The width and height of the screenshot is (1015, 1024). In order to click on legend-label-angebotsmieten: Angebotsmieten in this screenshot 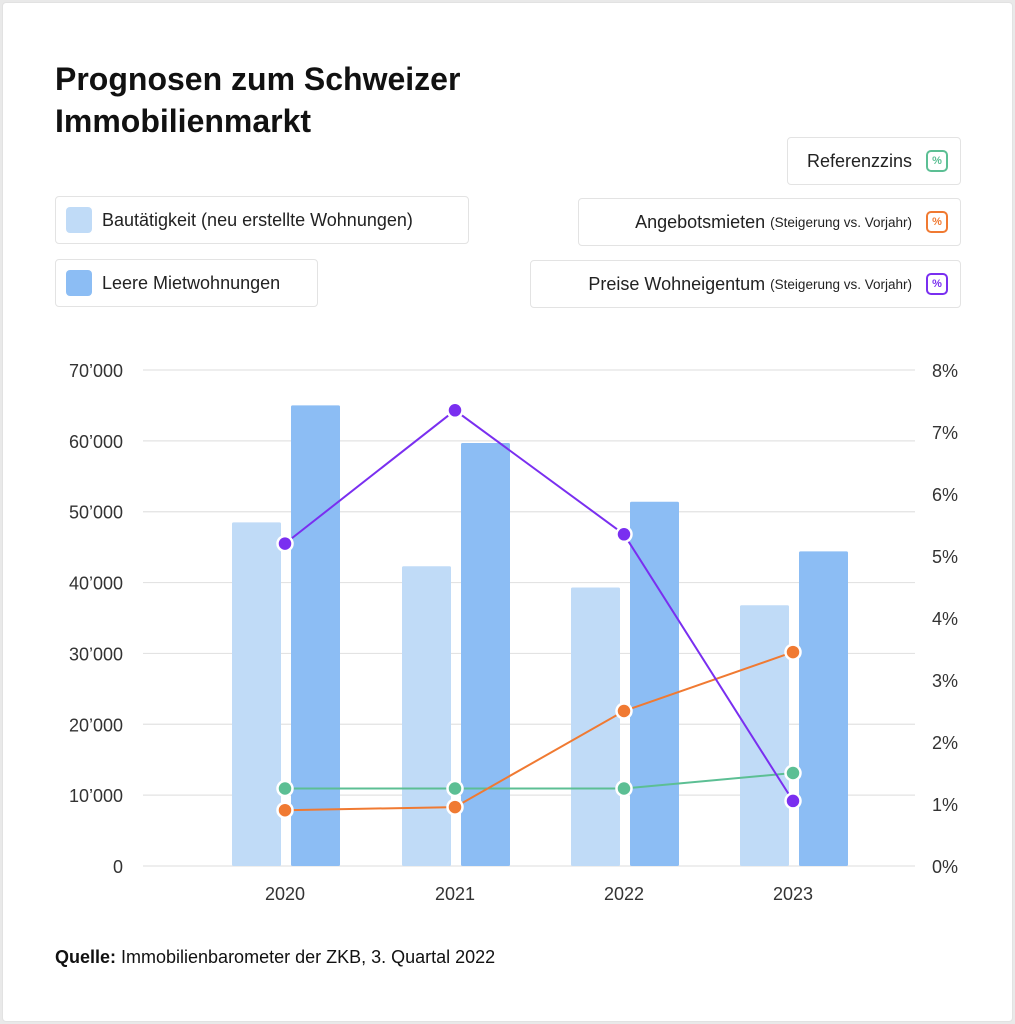, I will do `click(700, 221)`.